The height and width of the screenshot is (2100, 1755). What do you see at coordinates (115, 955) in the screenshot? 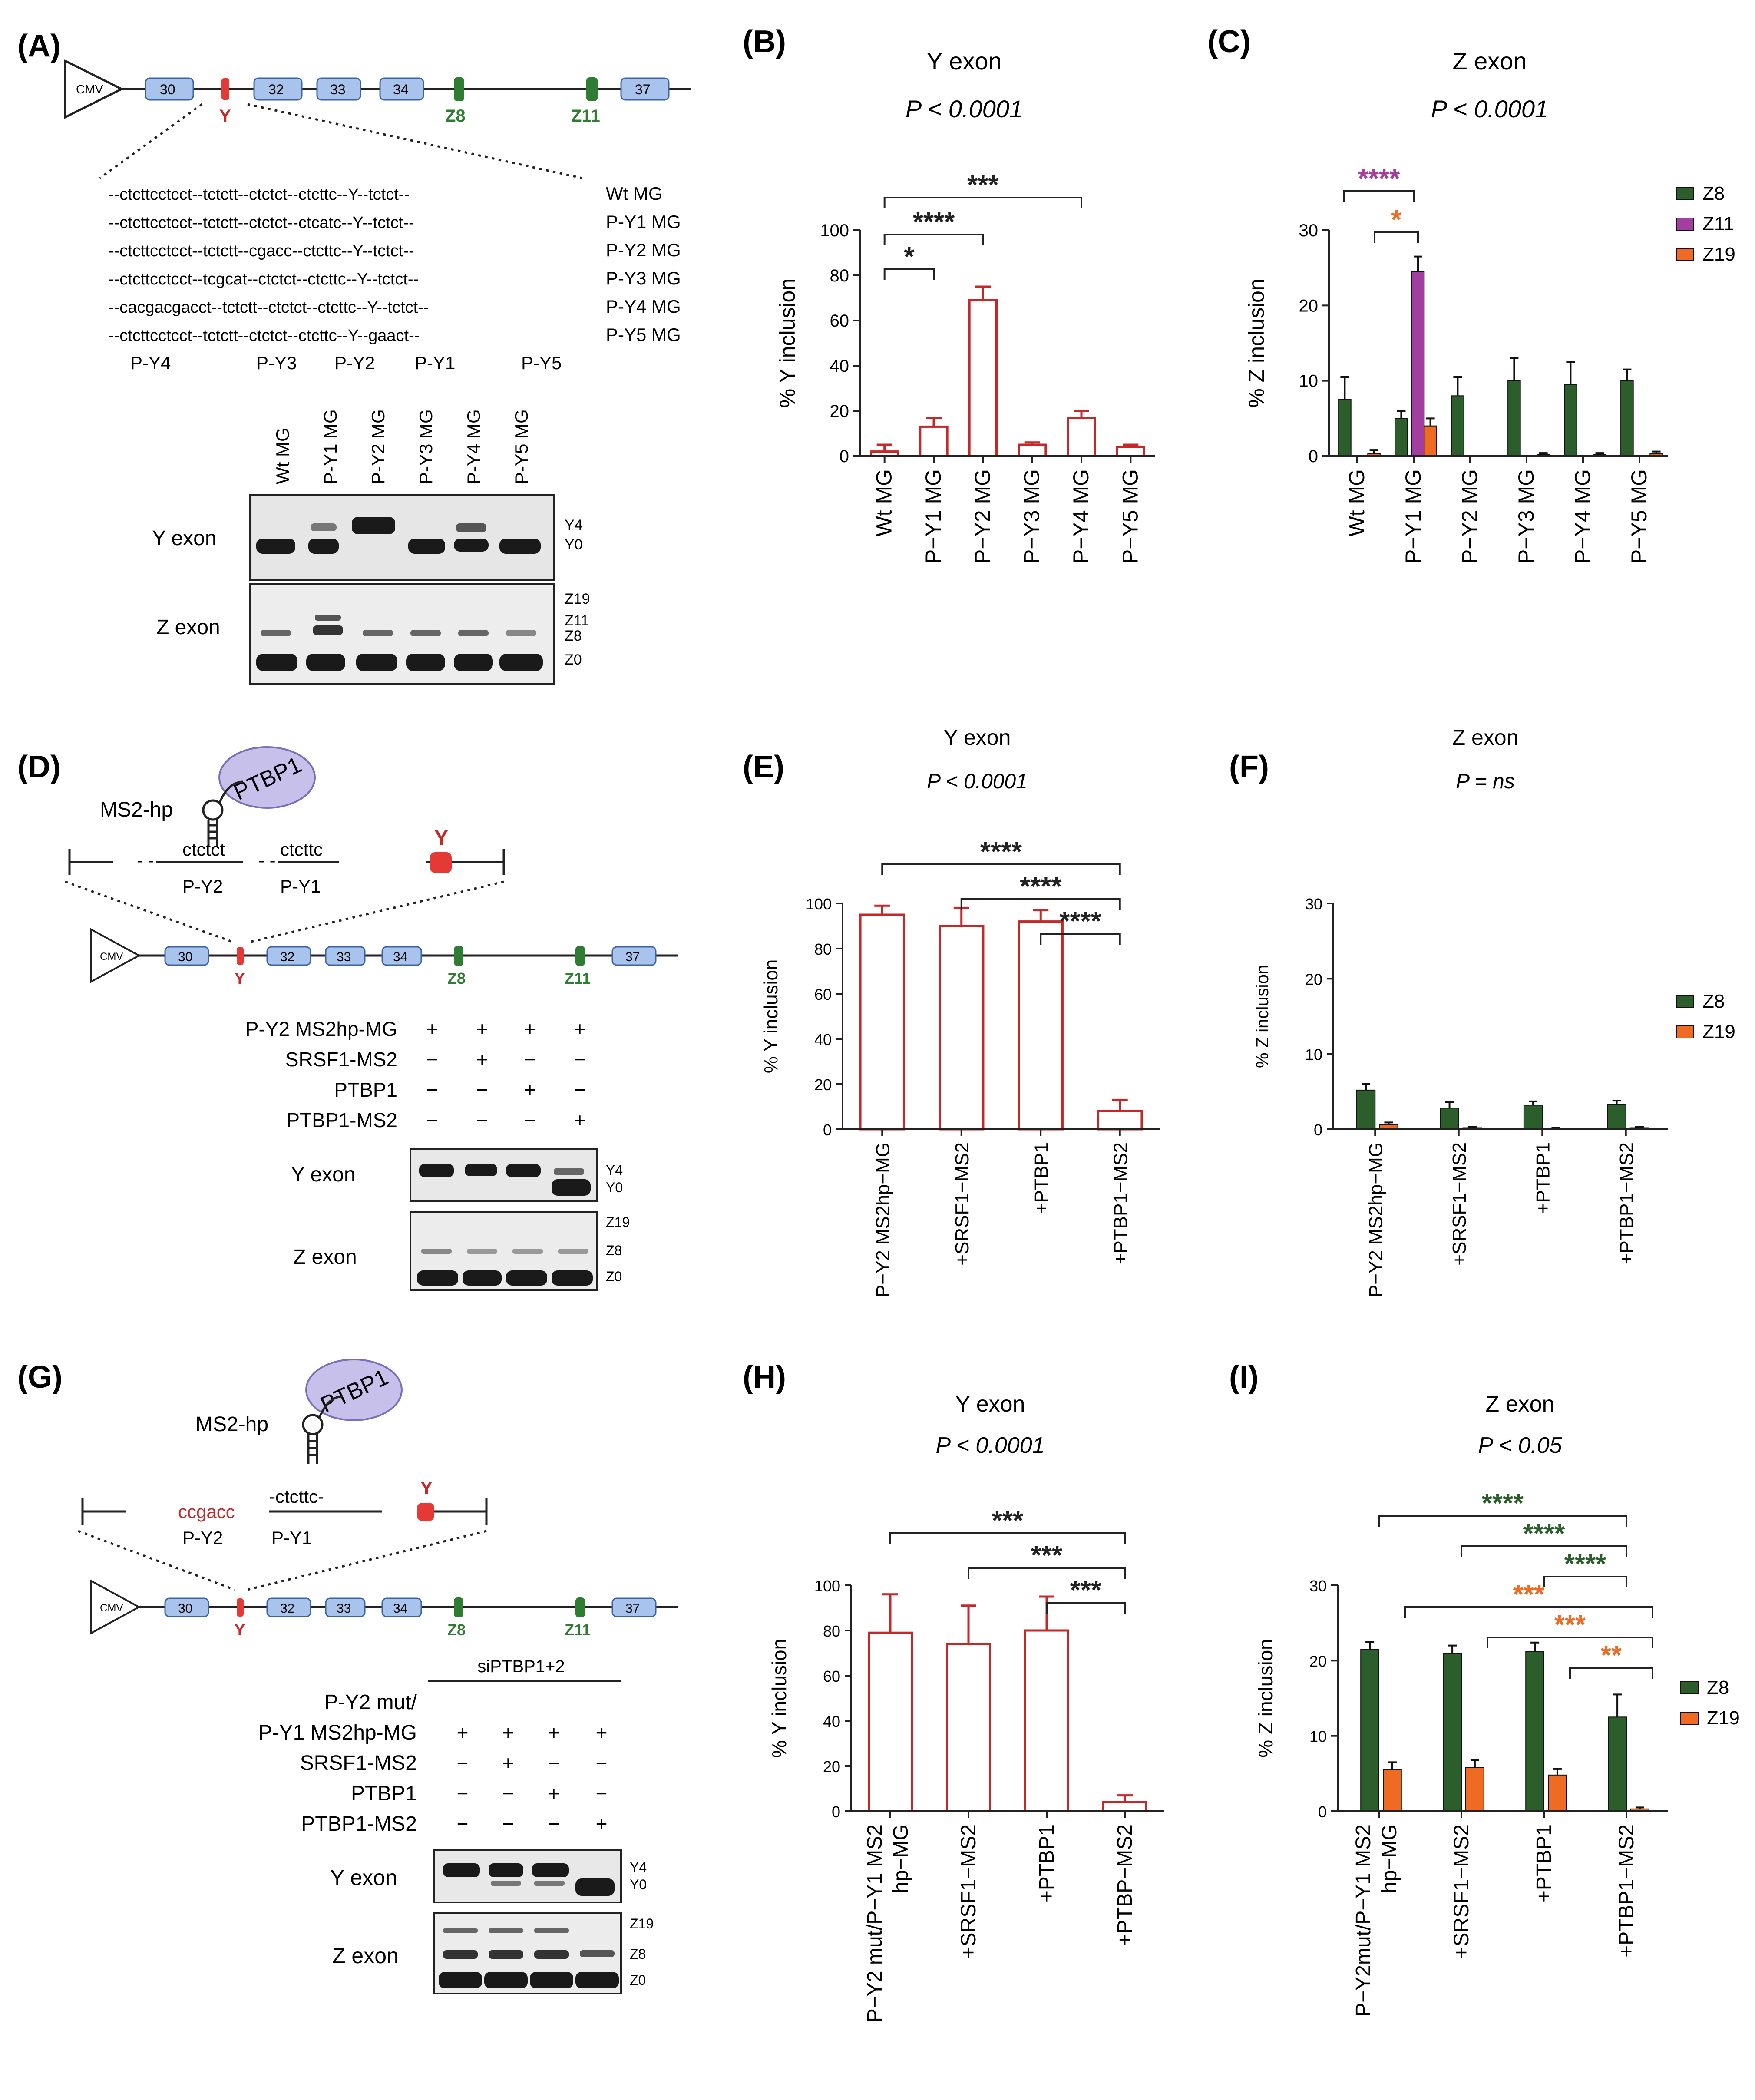
I see `cmv-promoter-icon` at bounding box center [115, 955].